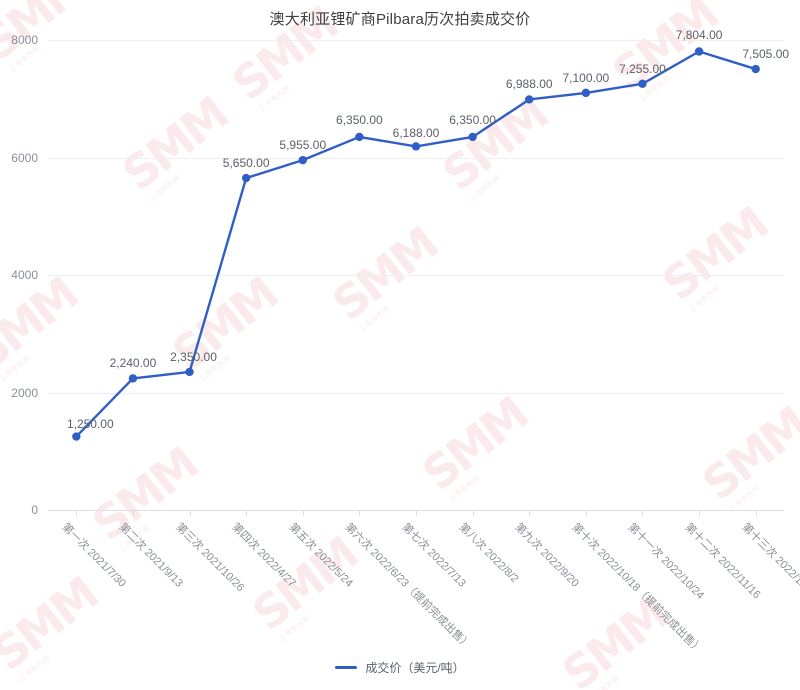 The height and width of the screenshot is (690, 800). Describe the element at coordinates (133, 363) in the screenshot. I see `data-point-label: 2,240.00` at that location.